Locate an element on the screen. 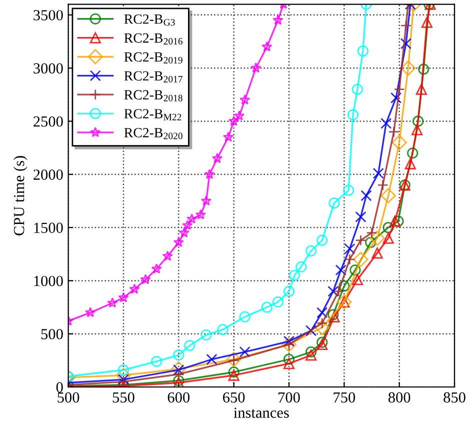 The width and height of the screenshot is (471, 430). x-tick-label: 850 is located at coordinates (455, 397).